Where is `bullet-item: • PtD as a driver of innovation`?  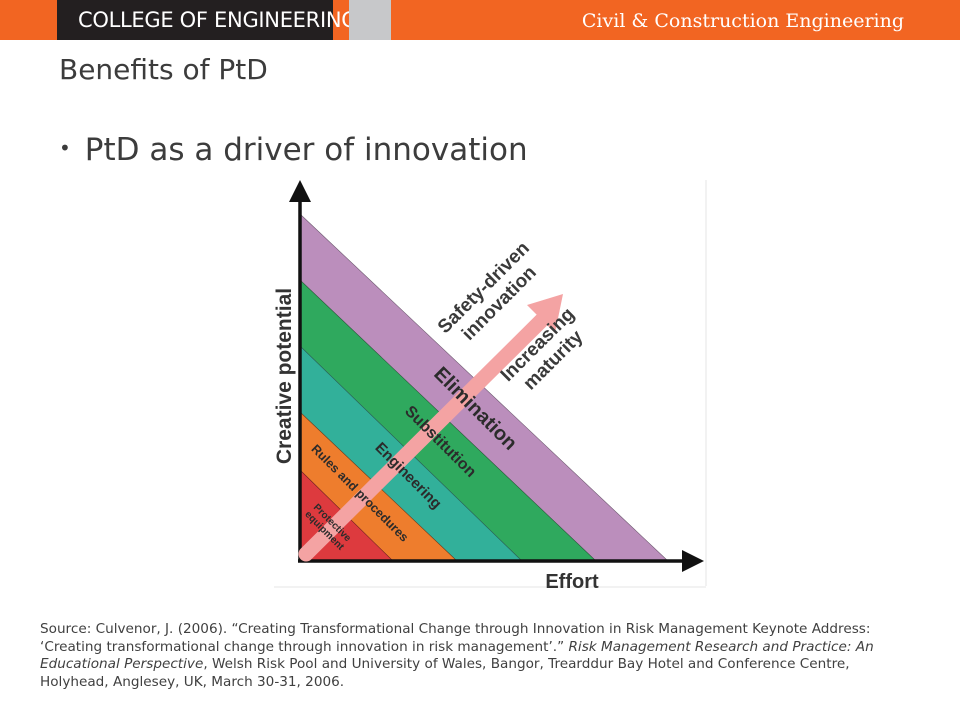
bullet-item: • PtD as a driver of innovation is located at coordinates (293, 150).